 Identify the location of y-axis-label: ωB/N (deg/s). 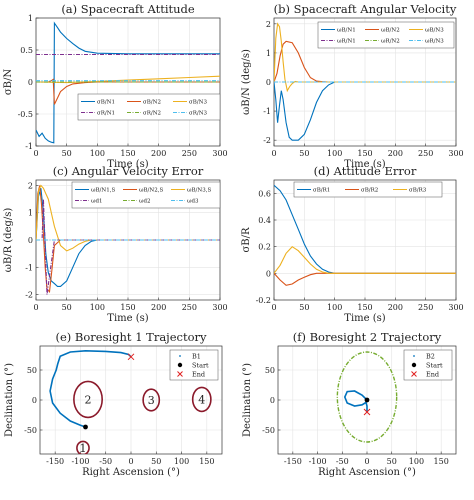
(246, 82).